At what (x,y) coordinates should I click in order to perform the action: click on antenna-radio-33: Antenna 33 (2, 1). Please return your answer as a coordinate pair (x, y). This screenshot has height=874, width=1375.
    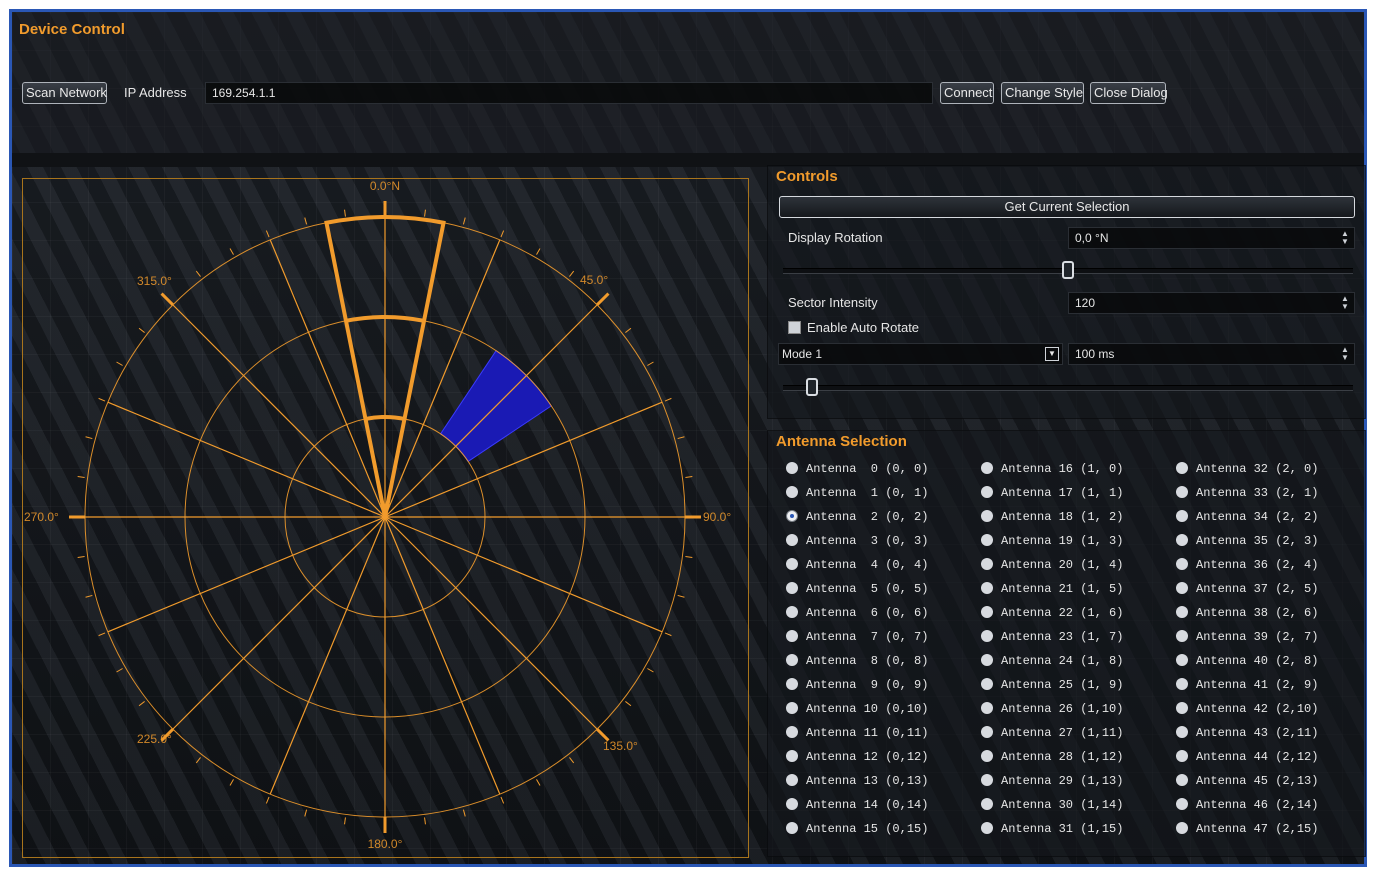
    Looking at the image, I should click on (1247, 493).